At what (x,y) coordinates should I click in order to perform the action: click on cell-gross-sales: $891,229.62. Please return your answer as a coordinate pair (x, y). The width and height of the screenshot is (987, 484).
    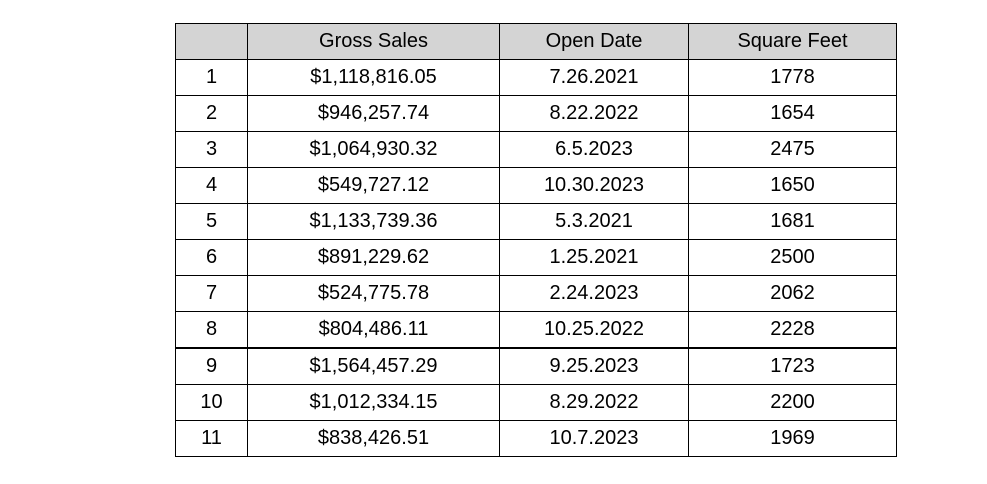
    Looking at the image, I should click on (373, 257).